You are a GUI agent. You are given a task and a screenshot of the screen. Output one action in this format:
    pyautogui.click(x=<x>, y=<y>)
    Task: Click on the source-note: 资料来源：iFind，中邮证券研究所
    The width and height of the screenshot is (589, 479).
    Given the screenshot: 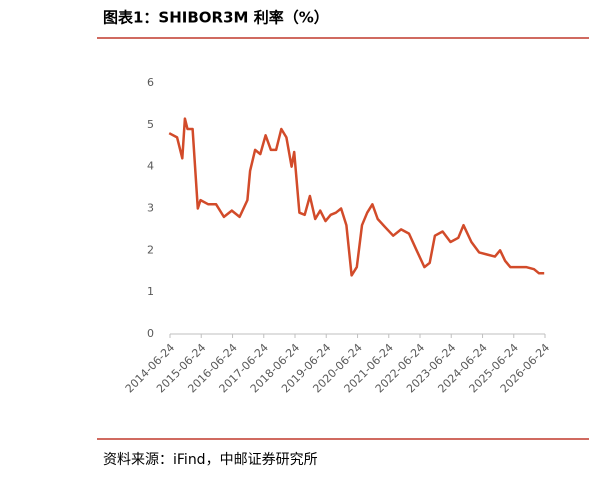 What is the action you would take?
    pyautogui.click(x=210, y=460)
    